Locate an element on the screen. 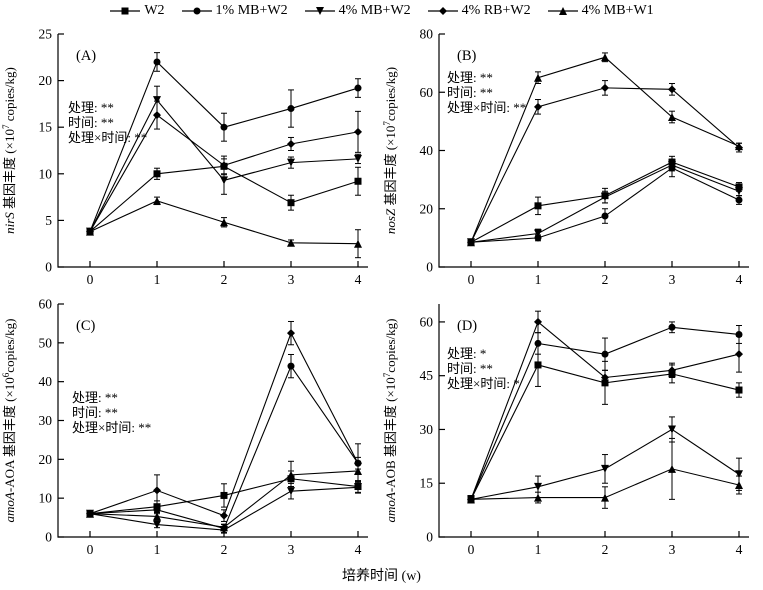  y-tick-label: 15 is located at coordinates (427, 483).